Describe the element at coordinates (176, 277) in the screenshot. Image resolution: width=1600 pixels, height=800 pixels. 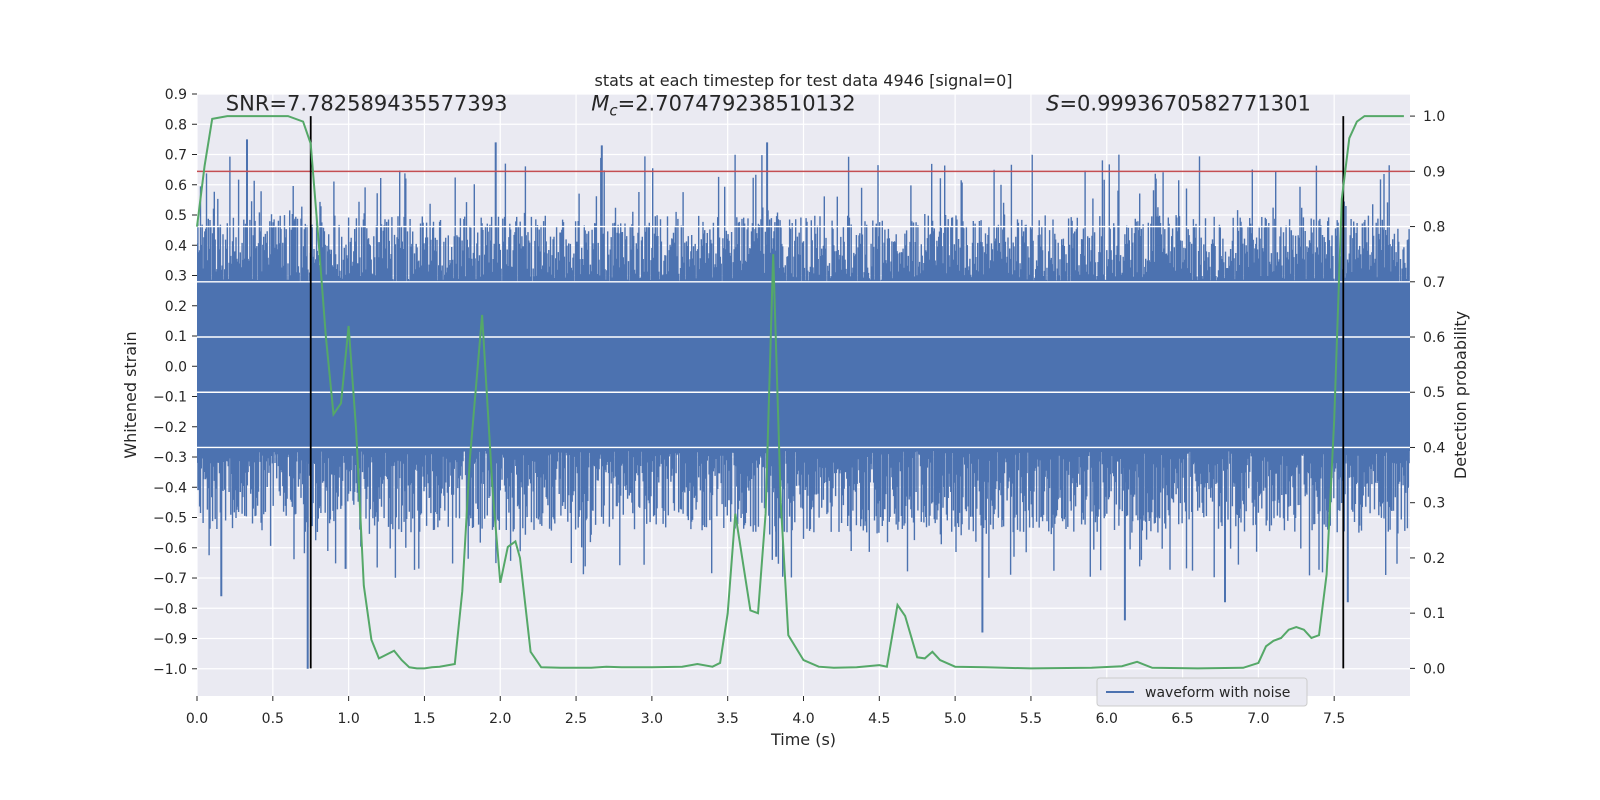
I see `y-tick-label: 0.3` at that location.